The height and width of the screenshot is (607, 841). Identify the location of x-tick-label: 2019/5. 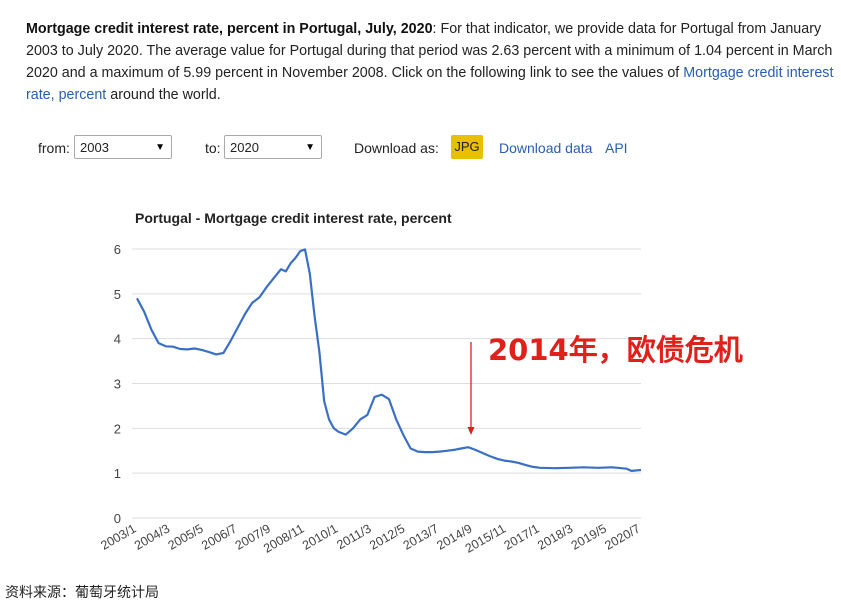
(589, 536).